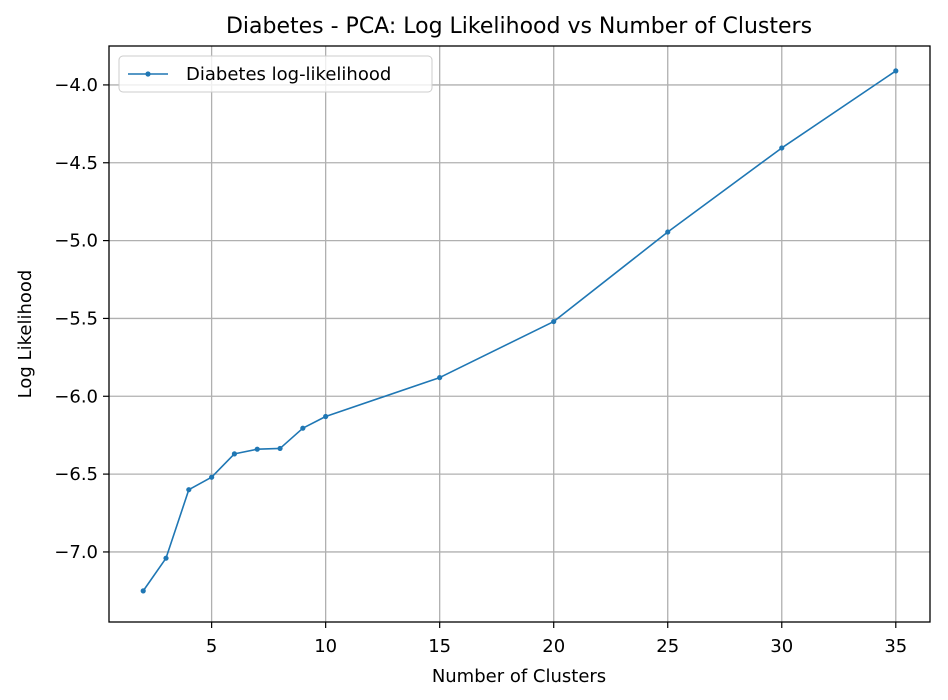  I want to click on x-tick-label: 30, so click(781, 646).